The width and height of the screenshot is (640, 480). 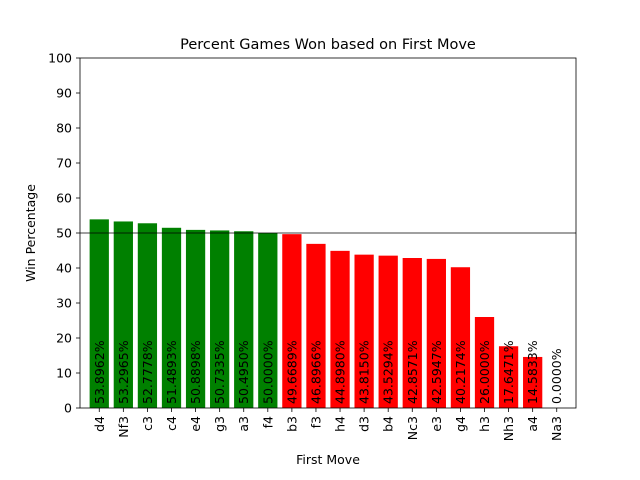 What do you see at coordinates (532, 372) in the screenshot?
I see `data-label-a4: 14.5833%` at bounding box center [532, 372].